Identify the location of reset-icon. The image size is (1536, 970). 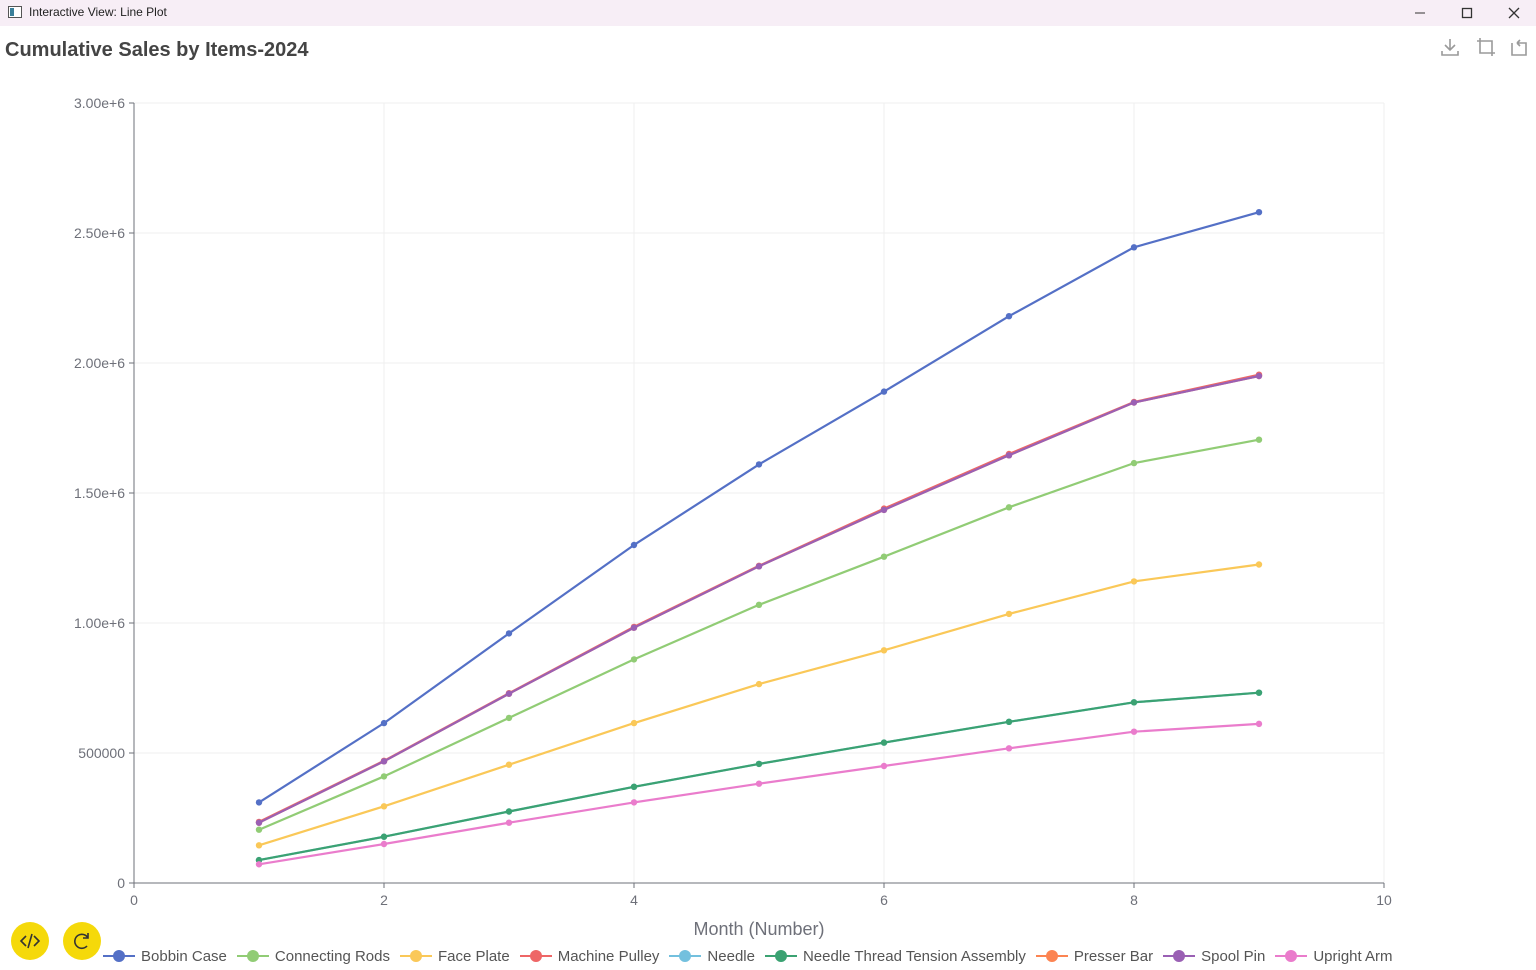
(1519, 47).